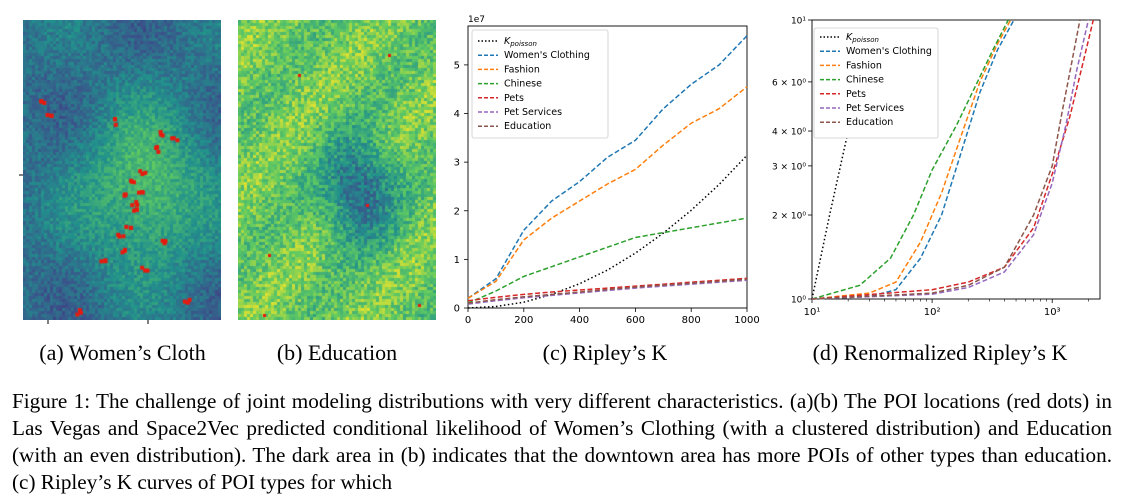 Image resolution: width=1123 pixels, height=500 pixels. What do you see at coordinates (789, 217) in the screenshot?
I see `y-tick-label: 2 × 10⁰` at bounding box center [789, 217].